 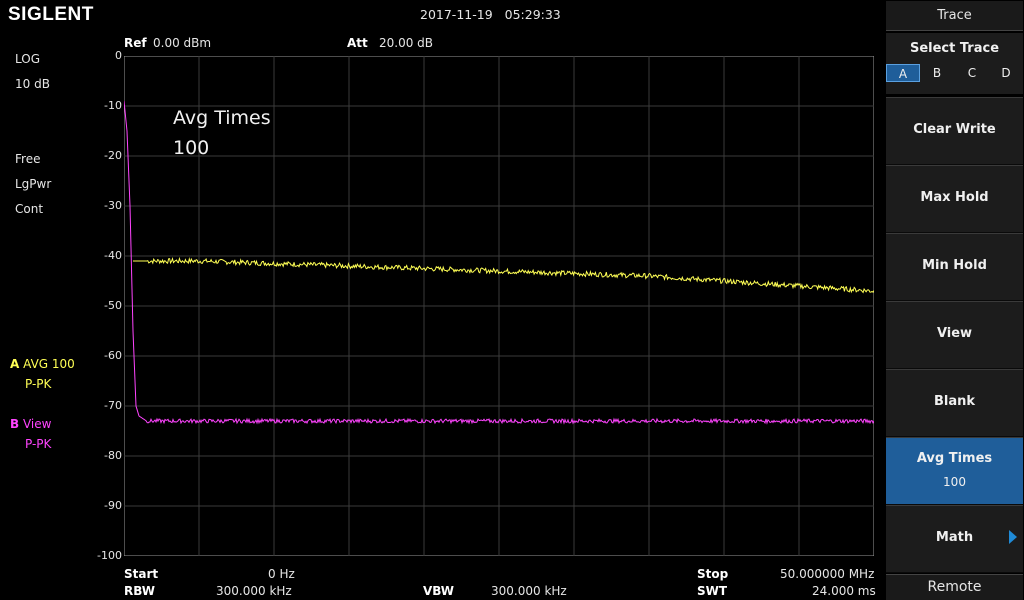 I want to click on trace-a-info: A AVG 100, so click(x=42, y=364).